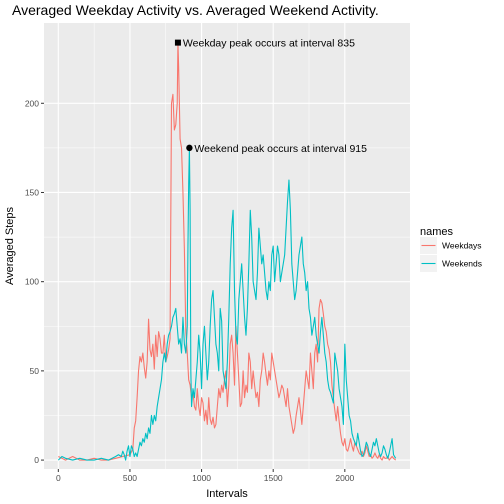  What do you see at coordinates (462, 264) in the screenshot?
I see `legend-label-weekends: Weekends` at bounding box center [462, 264].